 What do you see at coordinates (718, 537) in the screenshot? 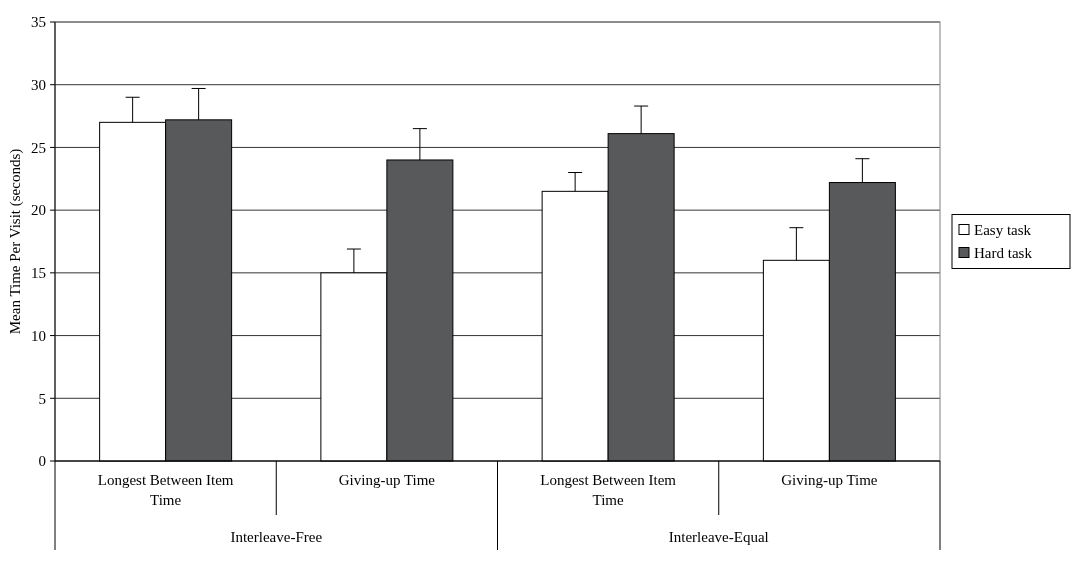
I see `text: Interleave-Equal` at bounding box center [718, 537].